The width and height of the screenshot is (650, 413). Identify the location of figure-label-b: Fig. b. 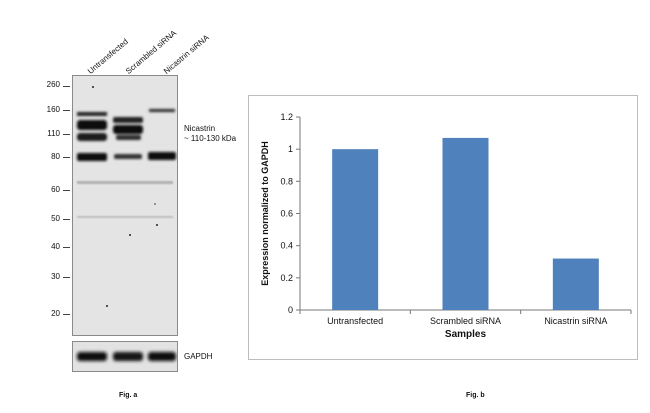
(475, 395).